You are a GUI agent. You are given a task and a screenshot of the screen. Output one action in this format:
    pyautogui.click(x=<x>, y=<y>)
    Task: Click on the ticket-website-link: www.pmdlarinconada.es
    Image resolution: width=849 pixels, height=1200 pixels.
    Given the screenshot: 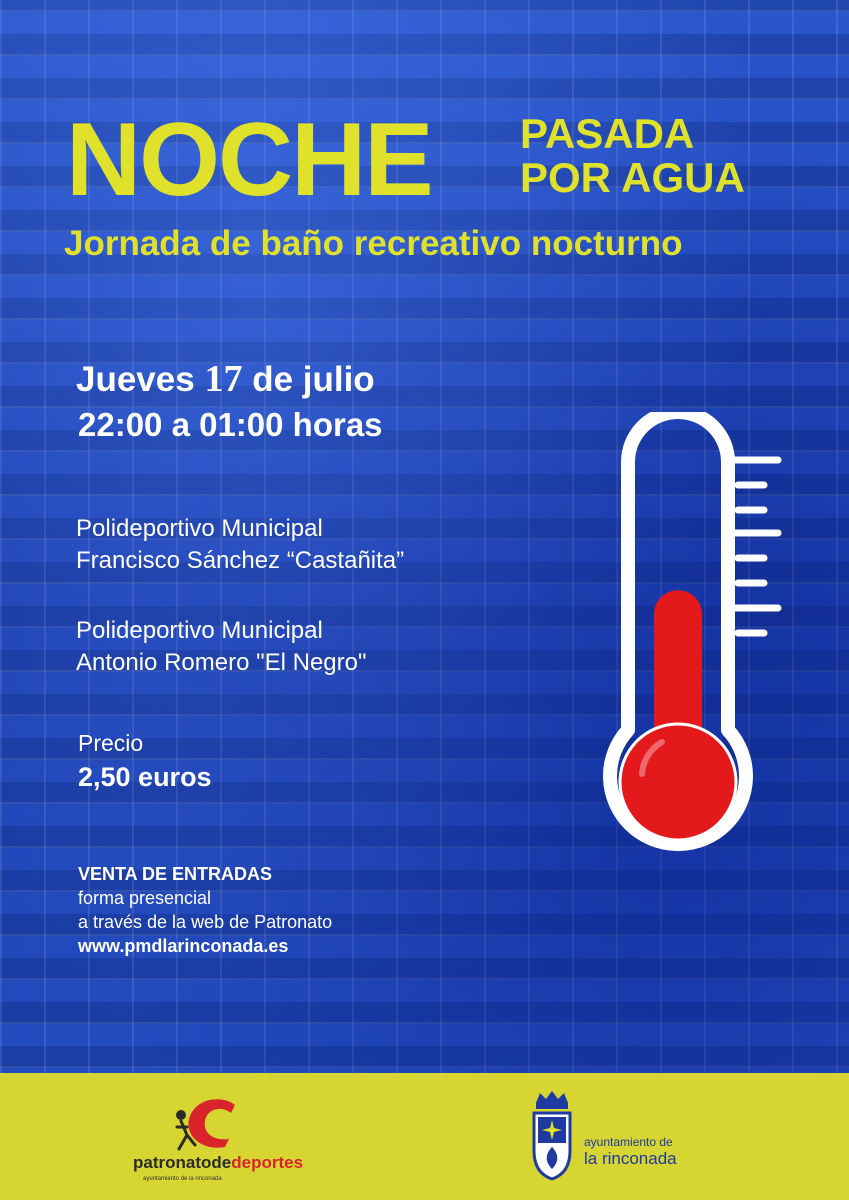 What is the action you would take?
    pyautogui.click(x=183, y=946)
    